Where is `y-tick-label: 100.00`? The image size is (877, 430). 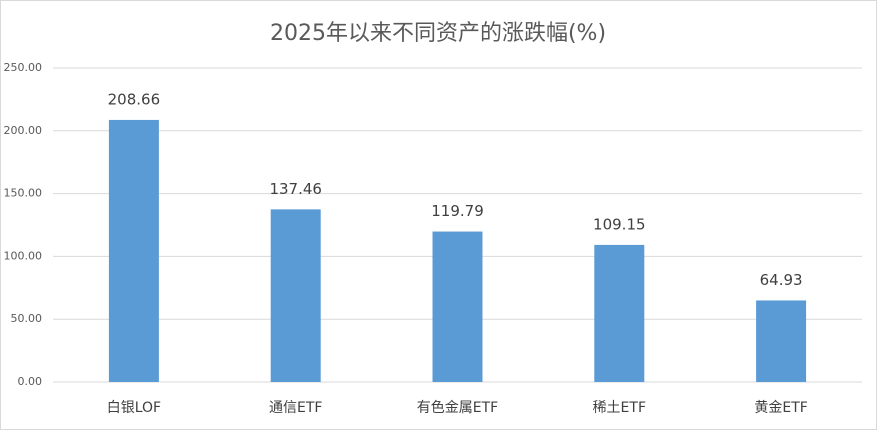
y-tick-label: 100.00 is located at coordinates (23, 255).